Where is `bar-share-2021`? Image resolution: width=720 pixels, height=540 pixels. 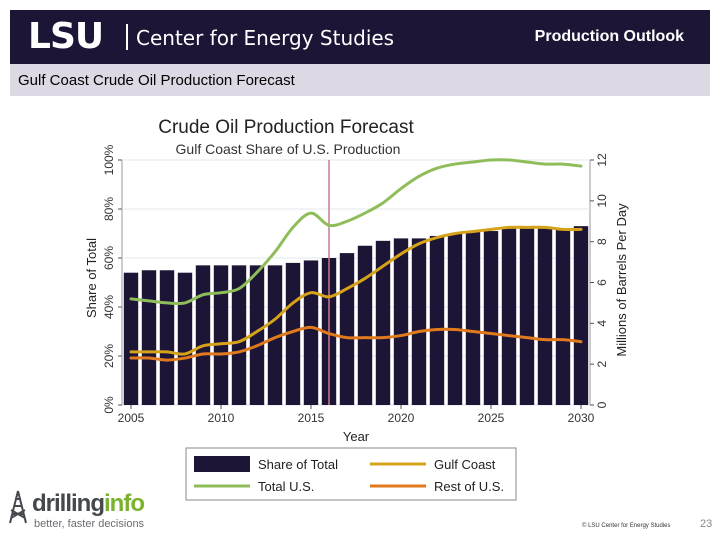
bar-share-2021 is located at coordinates (419, 321).